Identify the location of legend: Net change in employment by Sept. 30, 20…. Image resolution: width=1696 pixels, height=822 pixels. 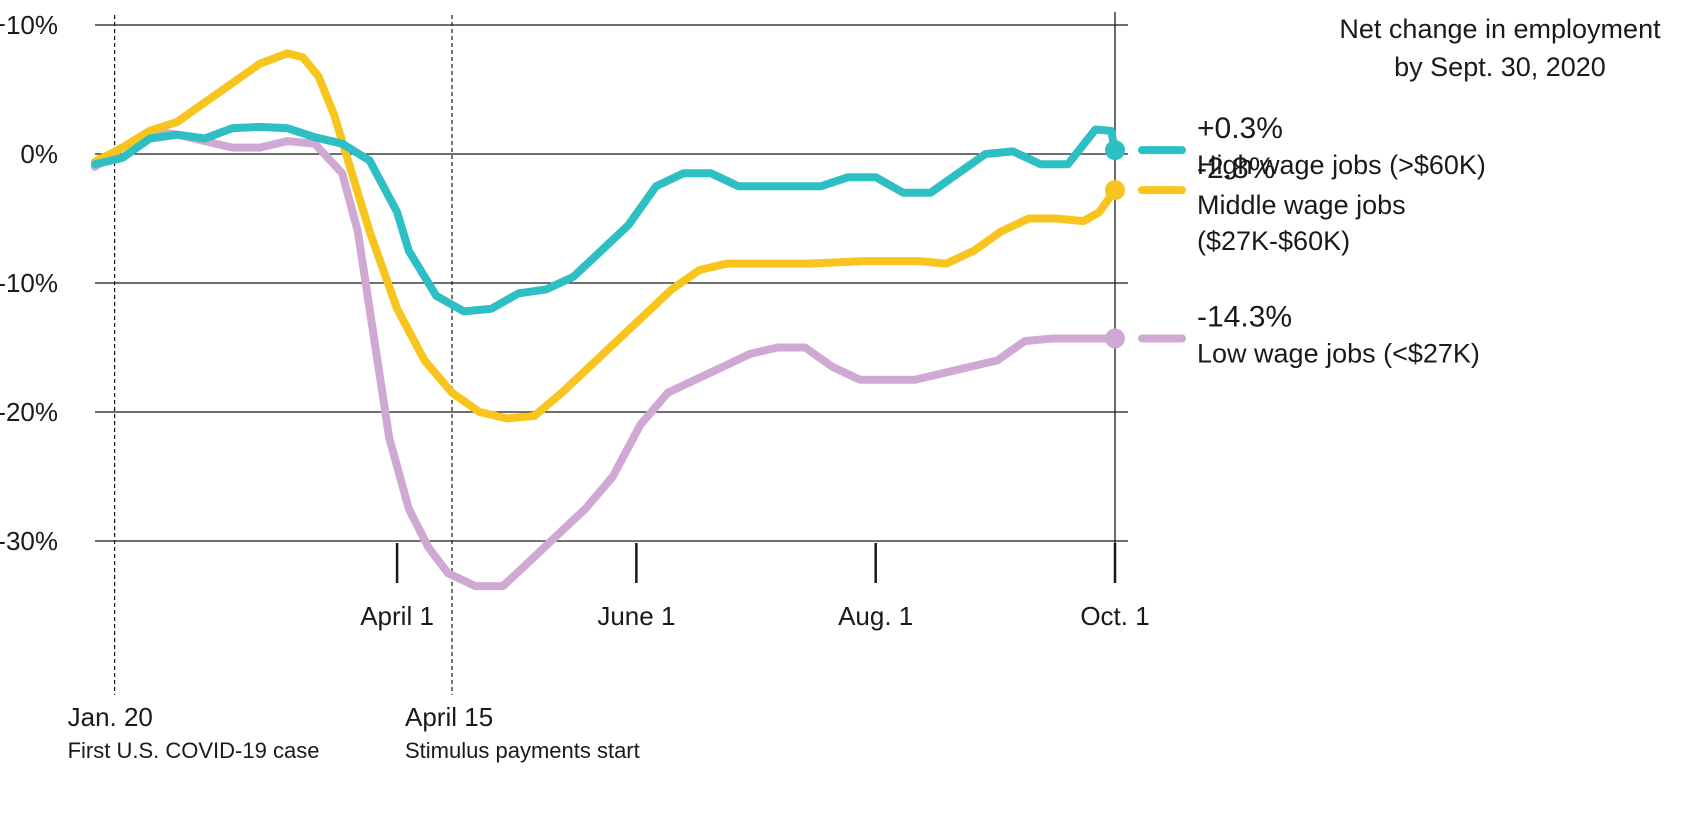
(1399, 191).